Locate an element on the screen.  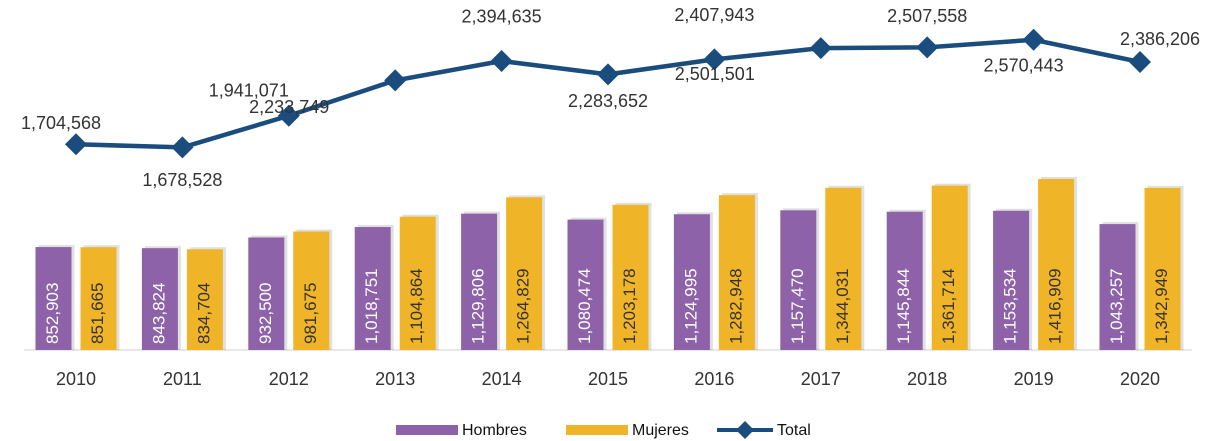
bar-value-label: 1,157,470 is located at coordinates (797, 306).